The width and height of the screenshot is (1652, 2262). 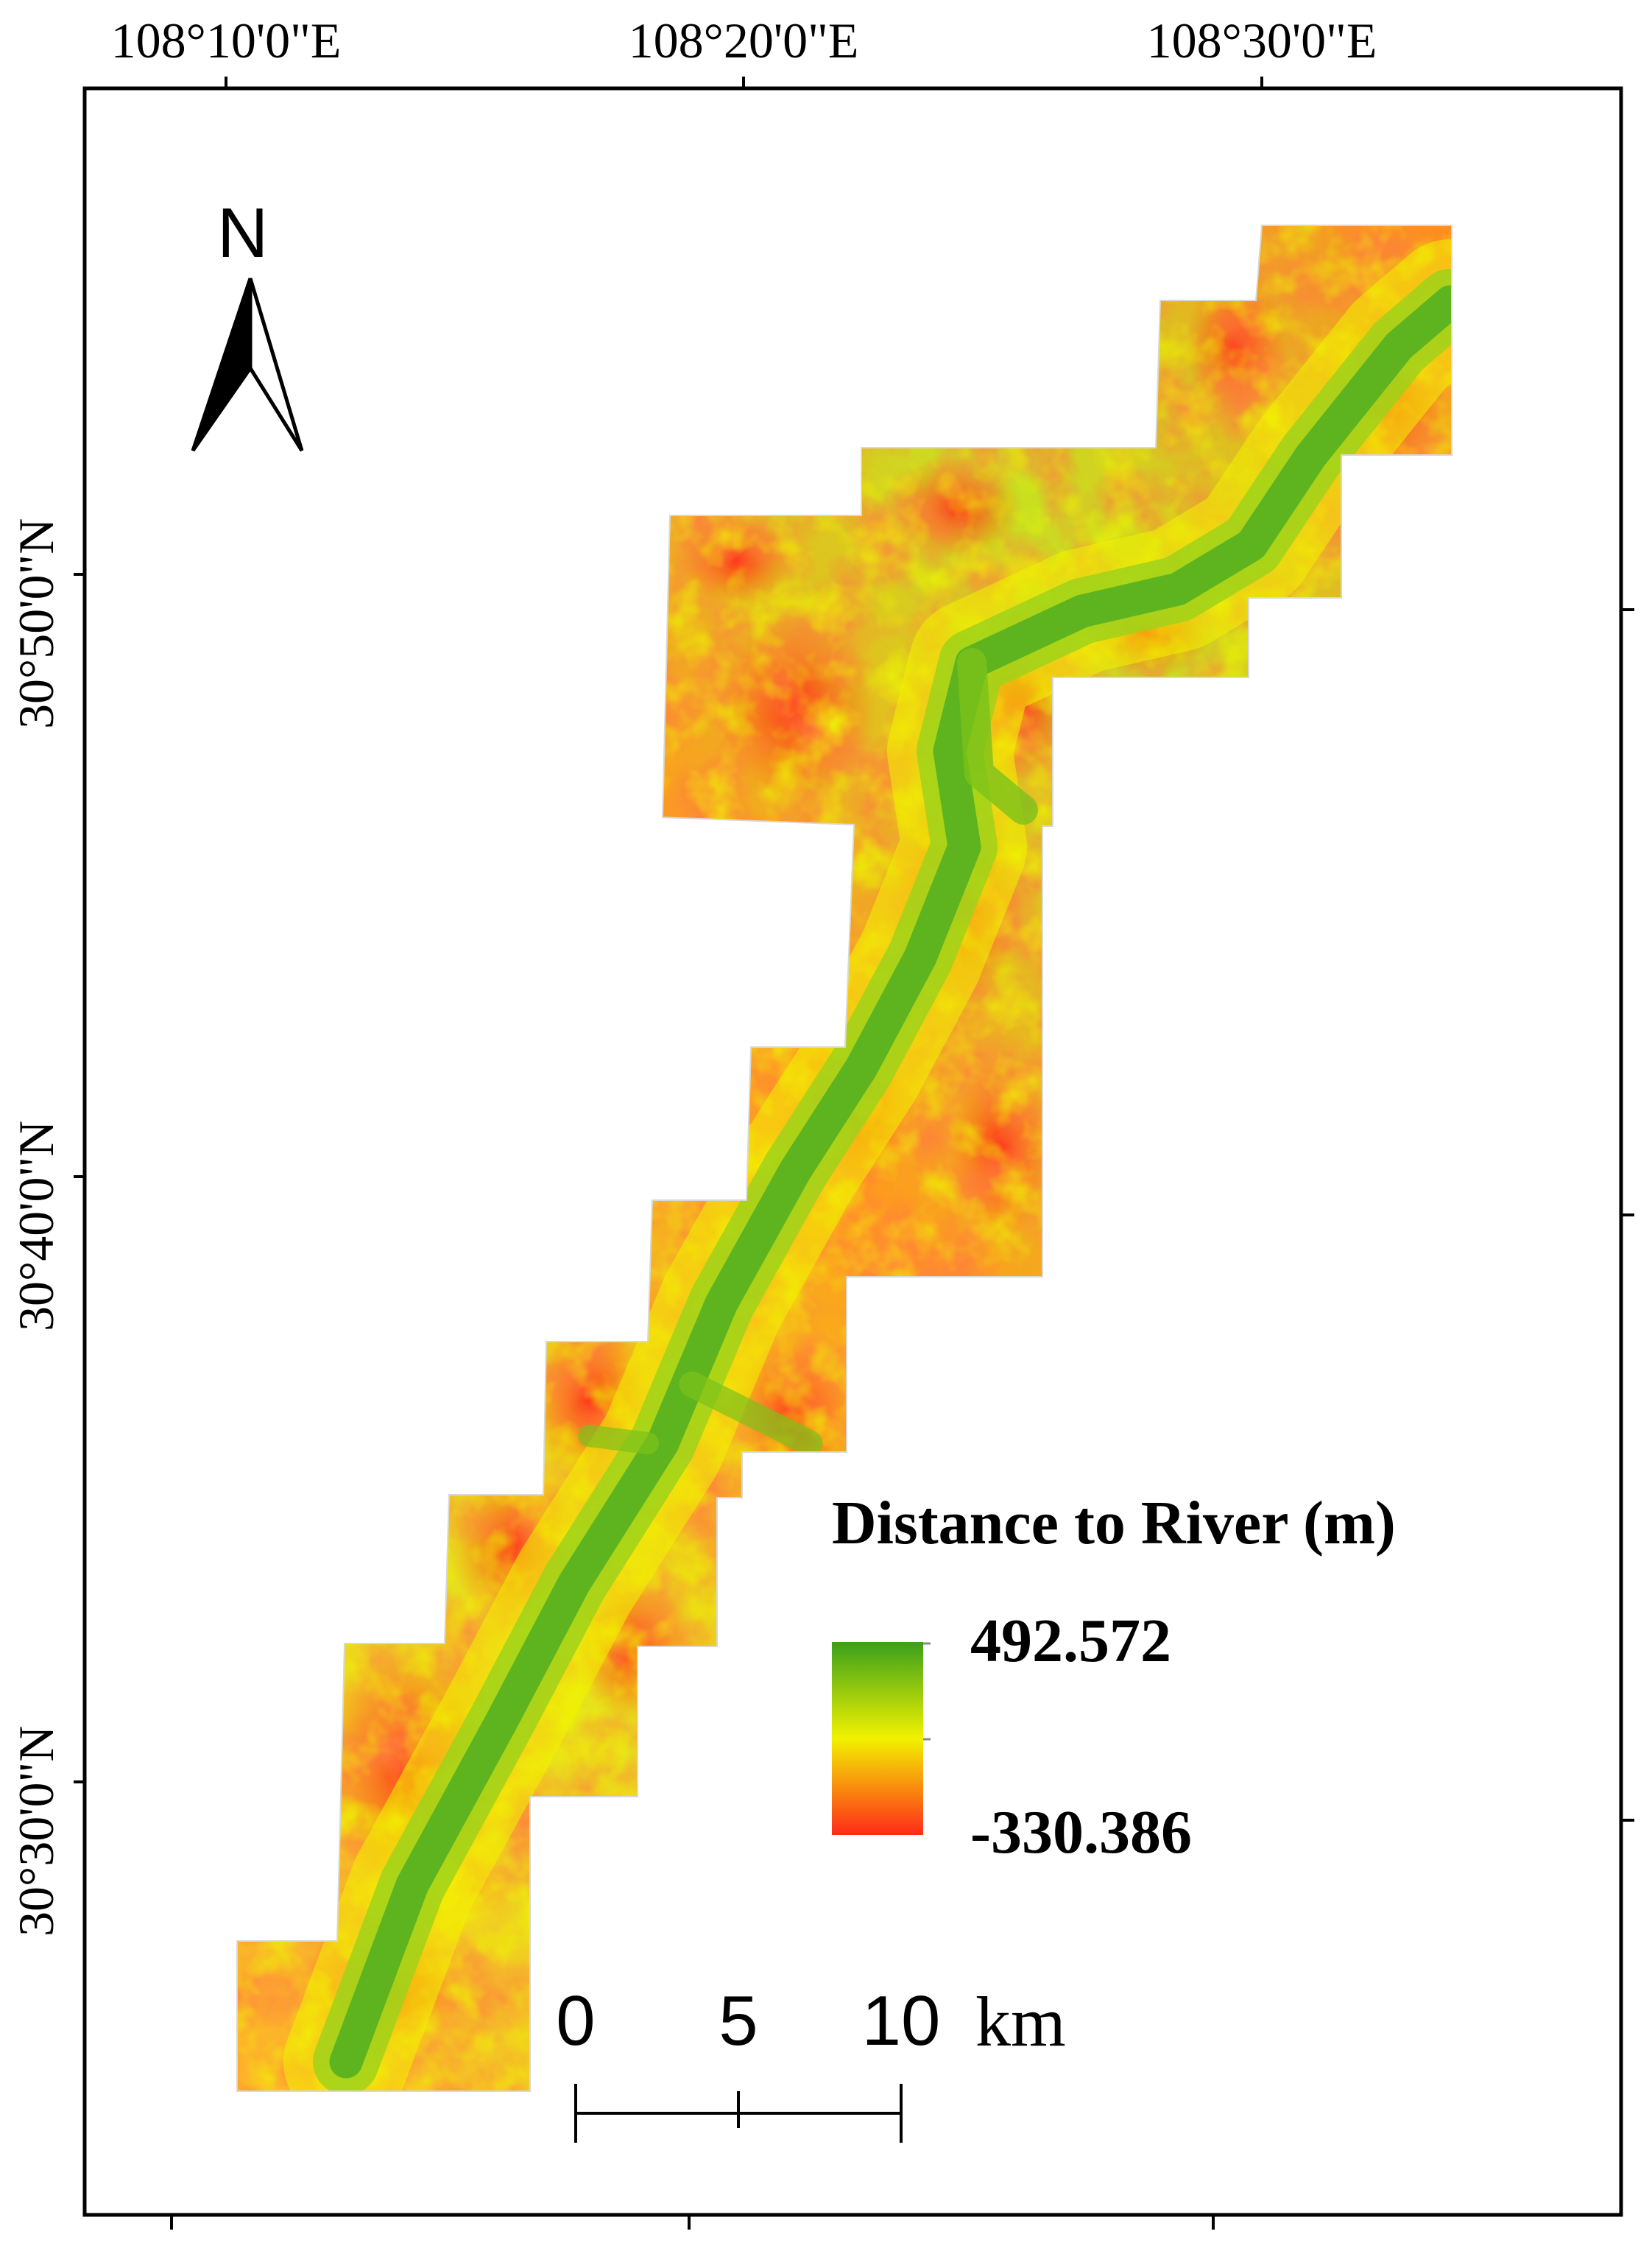 What do you see at coordinates (576, 2020) in the screenshot?
I see `scale-tick-0: 0` at bounding box center [576, 2020].